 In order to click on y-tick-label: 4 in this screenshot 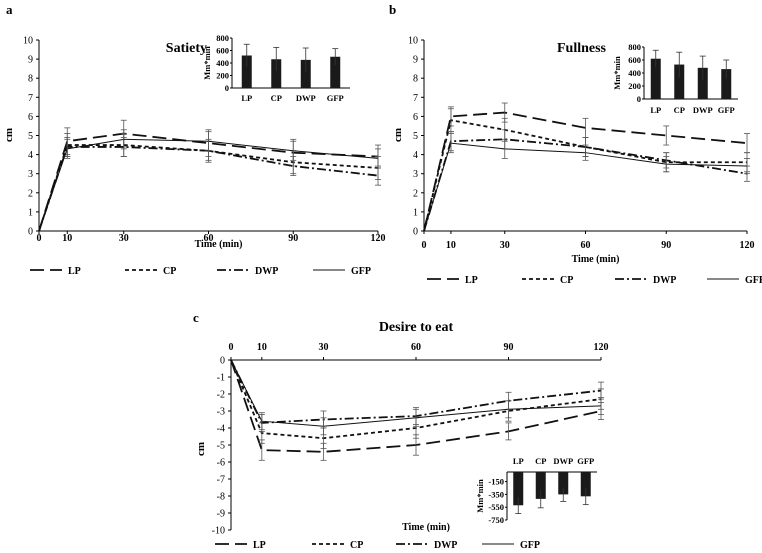, I will do `click(415, 155)`.